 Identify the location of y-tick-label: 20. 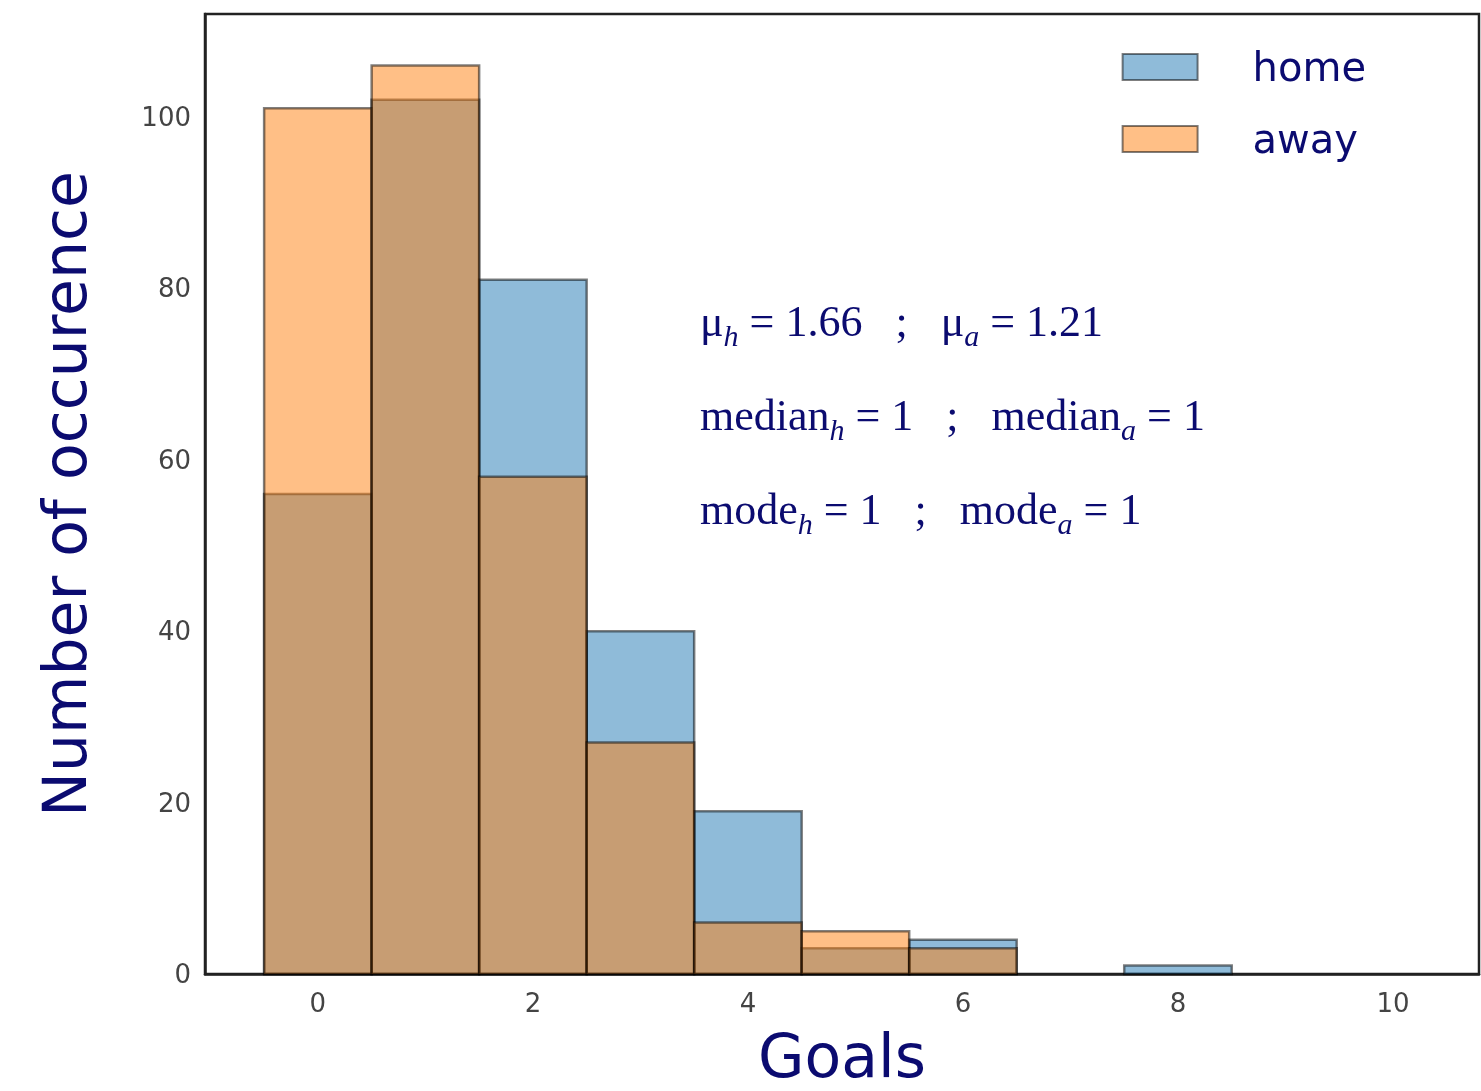
(174, 802).